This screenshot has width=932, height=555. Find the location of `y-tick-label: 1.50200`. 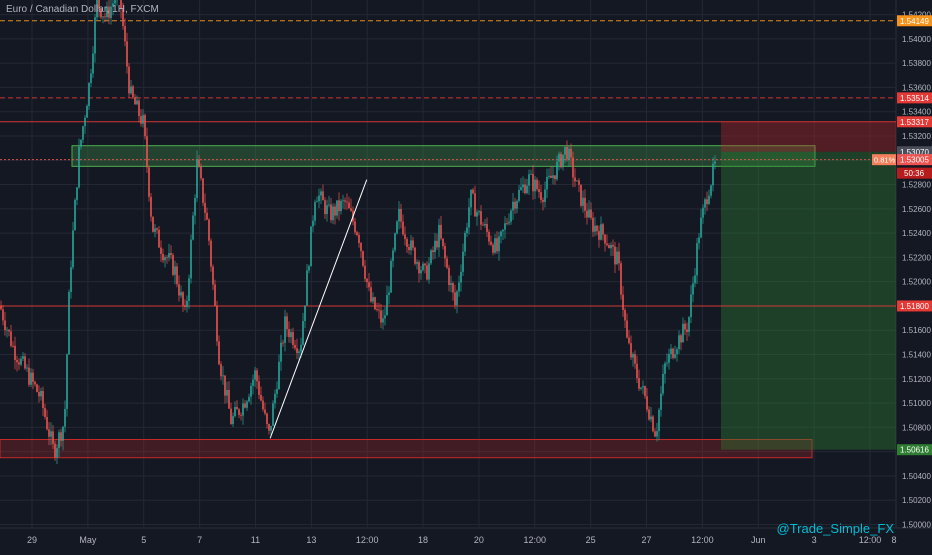

y-tick-label: 1.50200 is located at coordinates (916, 500).